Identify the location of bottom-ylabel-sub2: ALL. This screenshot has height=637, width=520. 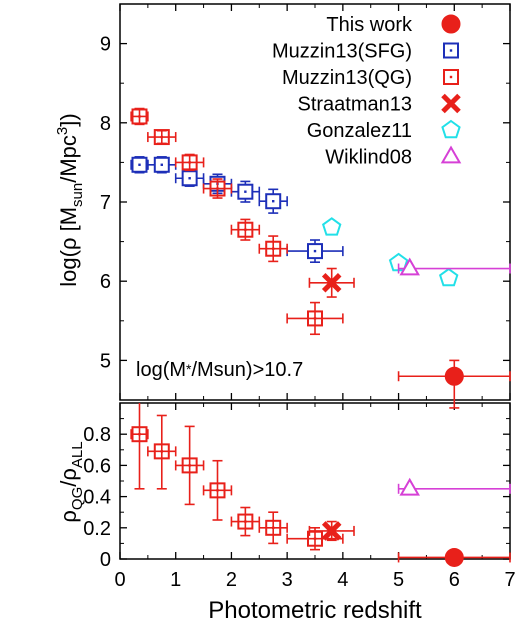
(77, 454).